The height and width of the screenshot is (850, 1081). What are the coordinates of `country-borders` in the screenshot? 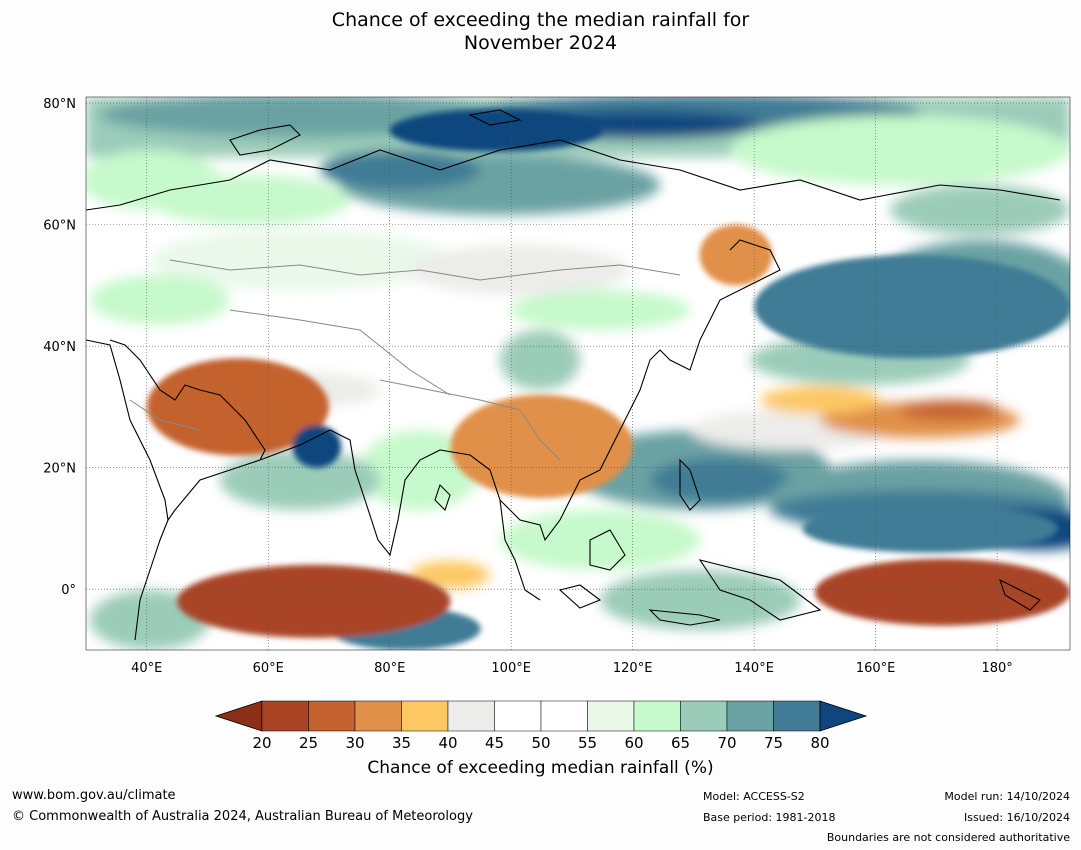 It's located at (405, 360).